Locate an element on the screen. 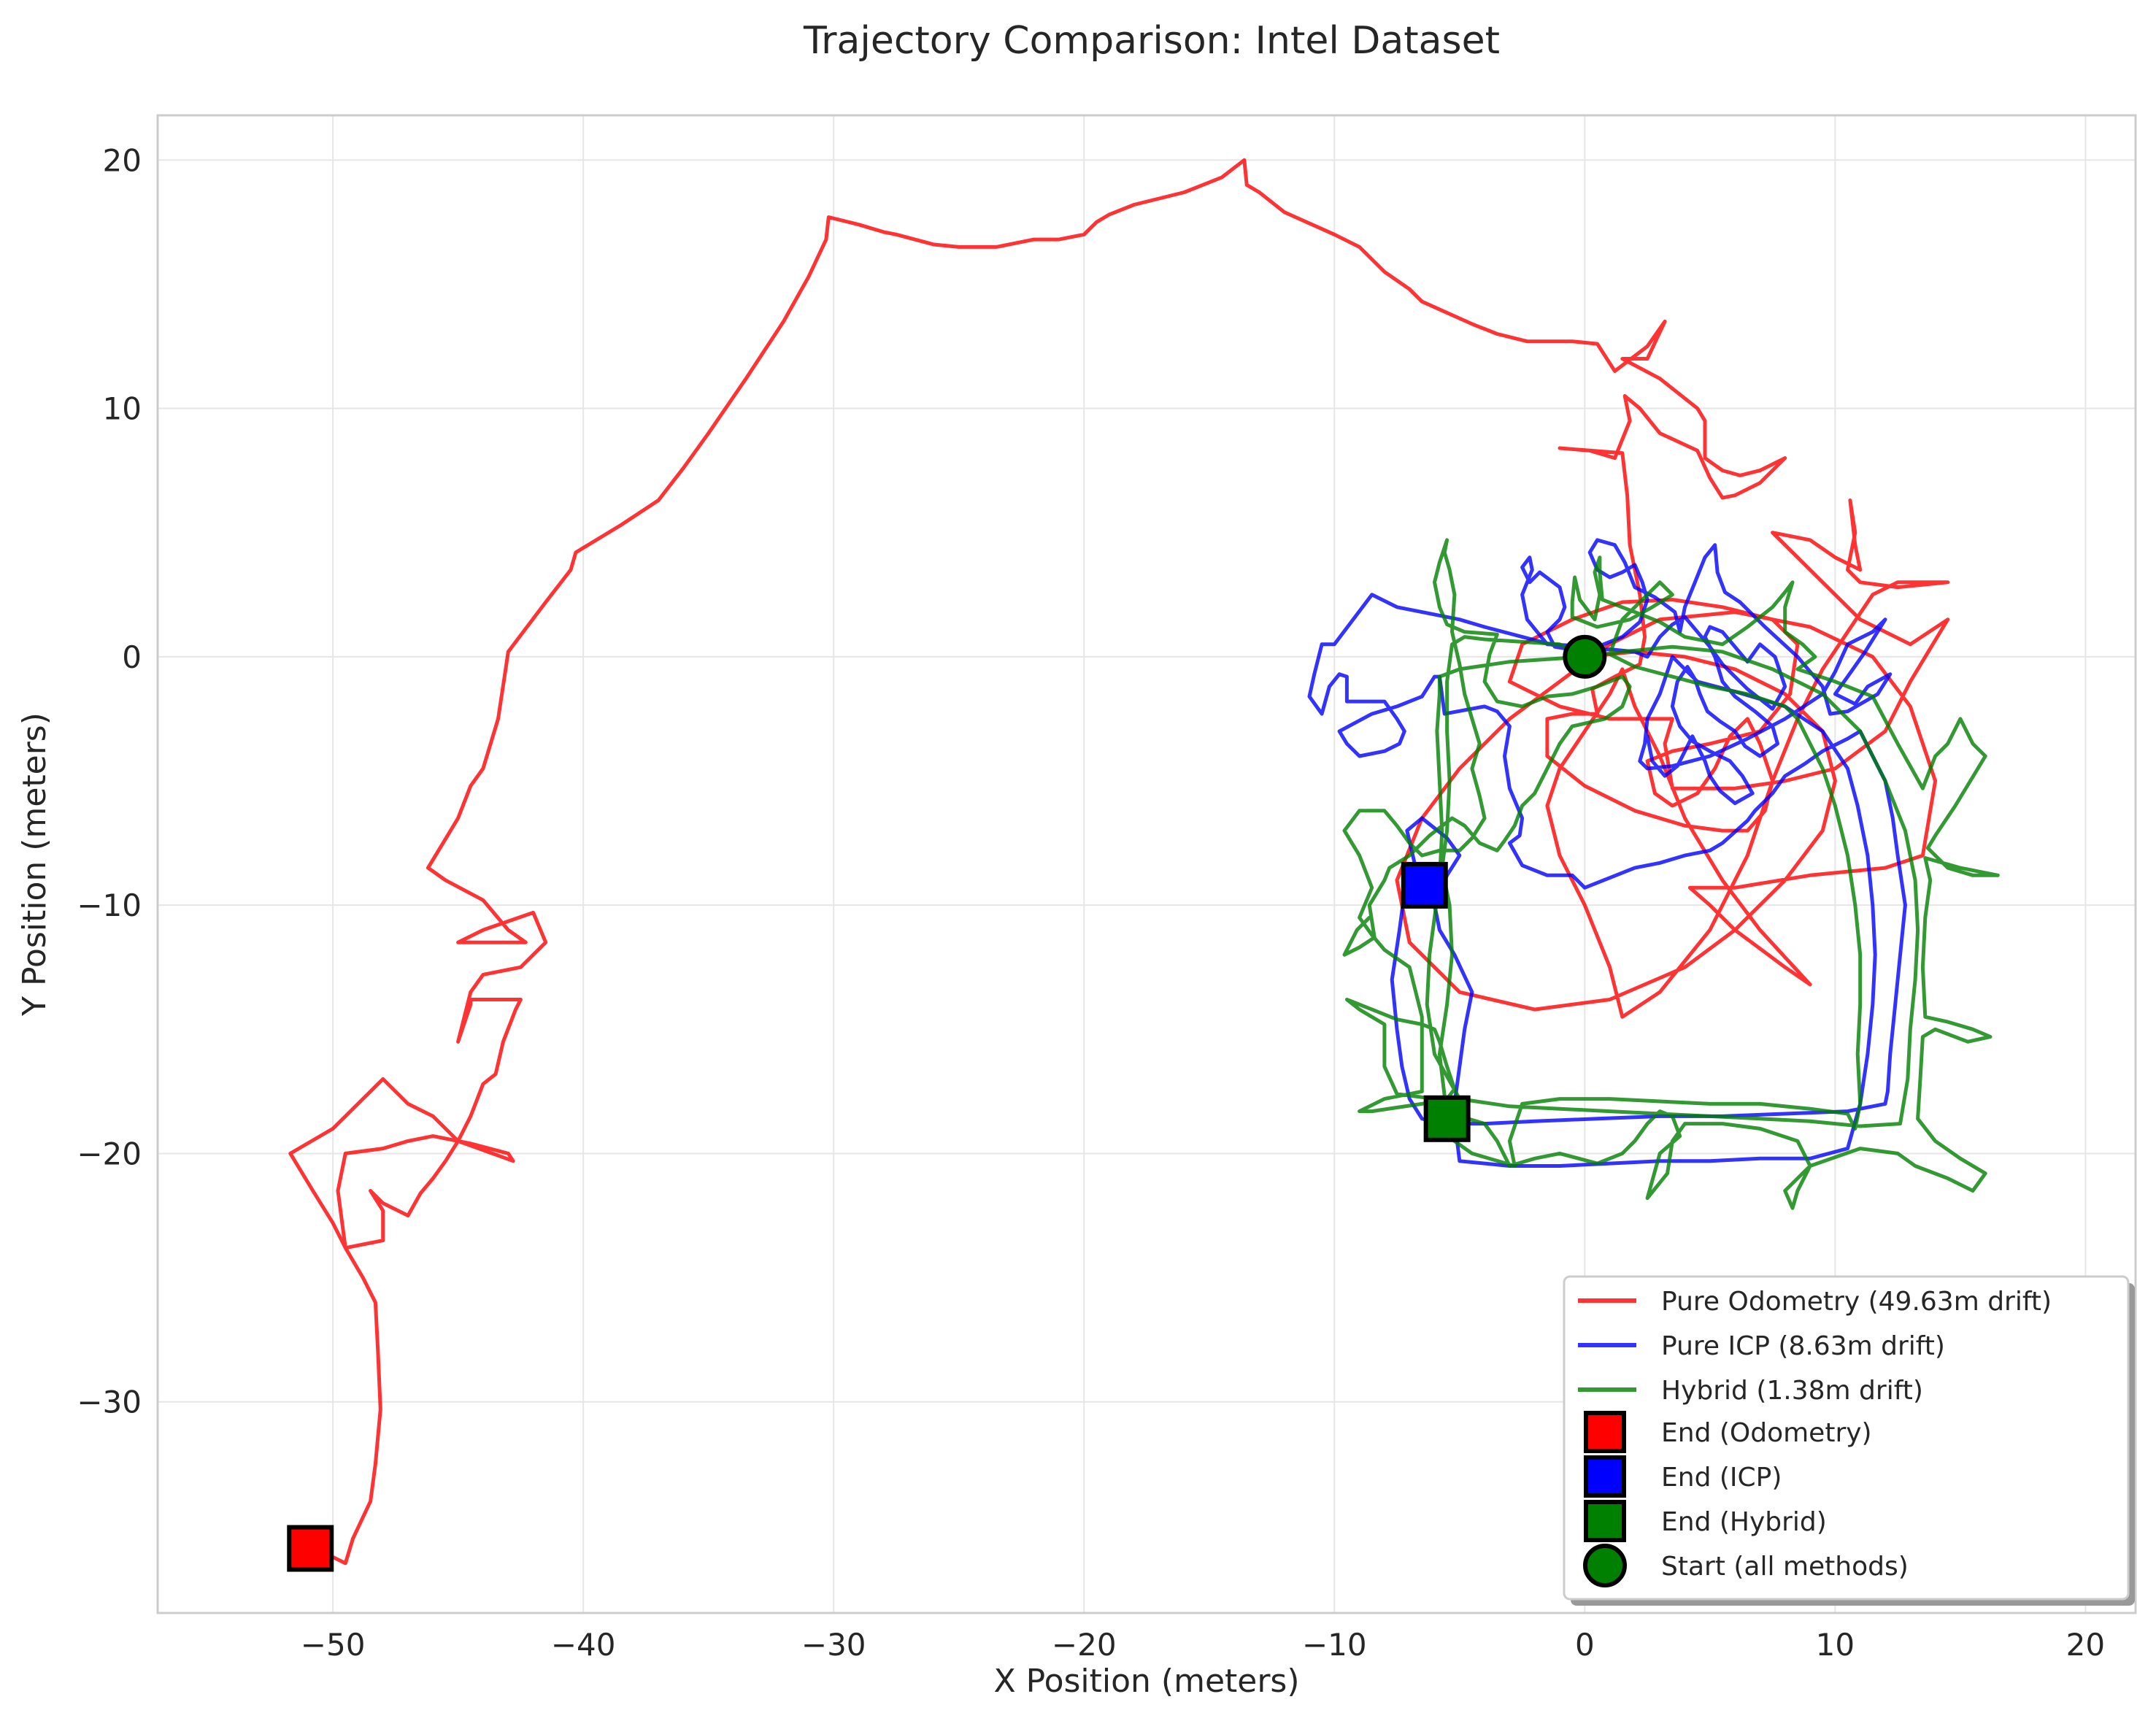 This screenshot has height=1721, width=2156. hybrid-trajectory-line is located at coordinates (1671, 874).